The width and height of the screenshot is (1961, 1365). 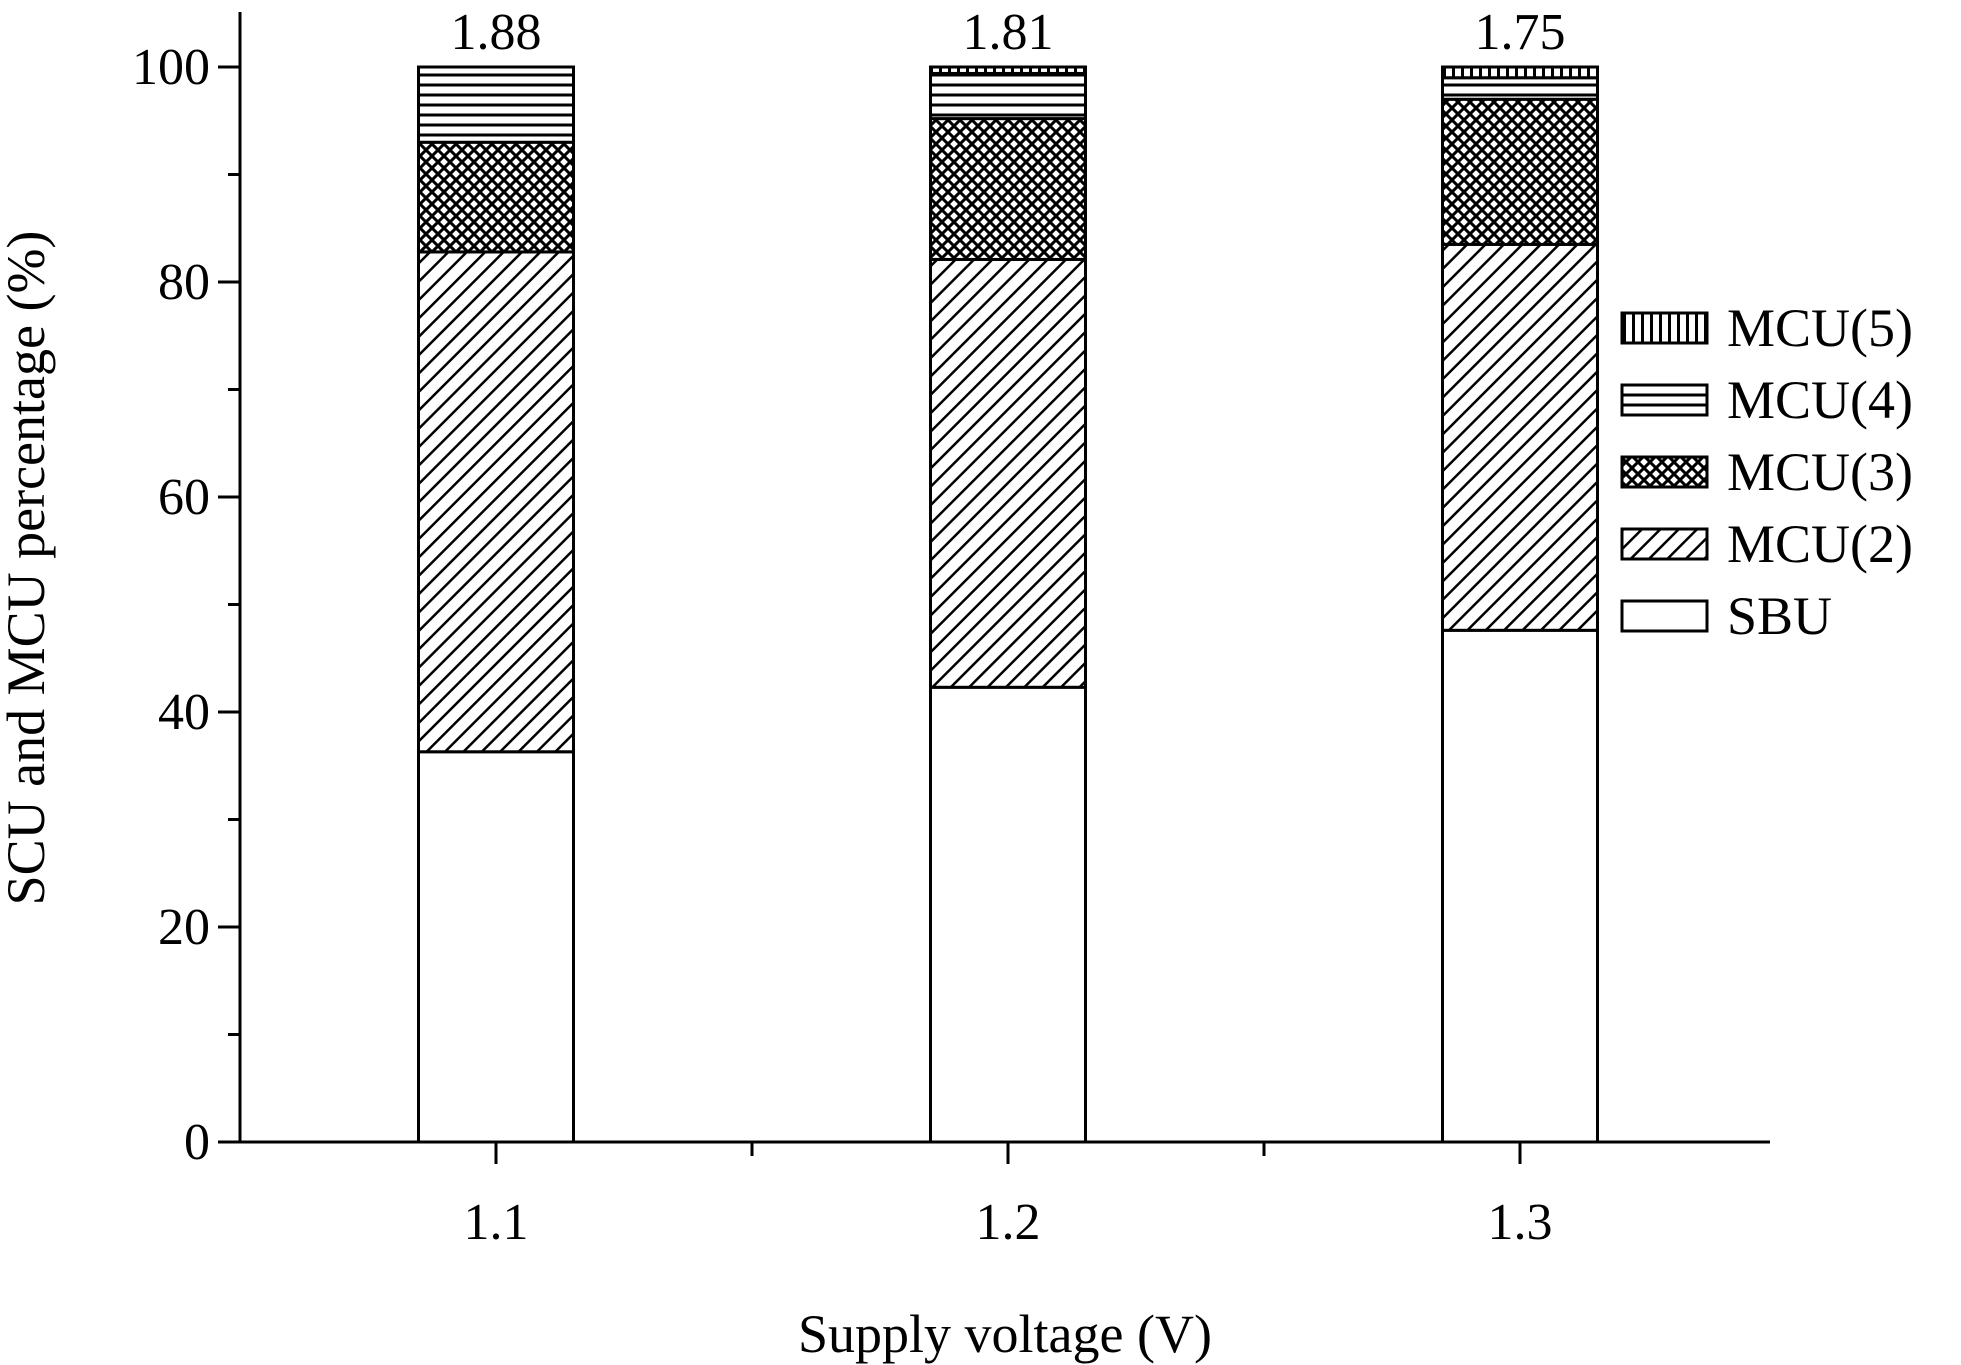 I want to click on bar-top-label: 1.81, so click(x=1008, y=32).